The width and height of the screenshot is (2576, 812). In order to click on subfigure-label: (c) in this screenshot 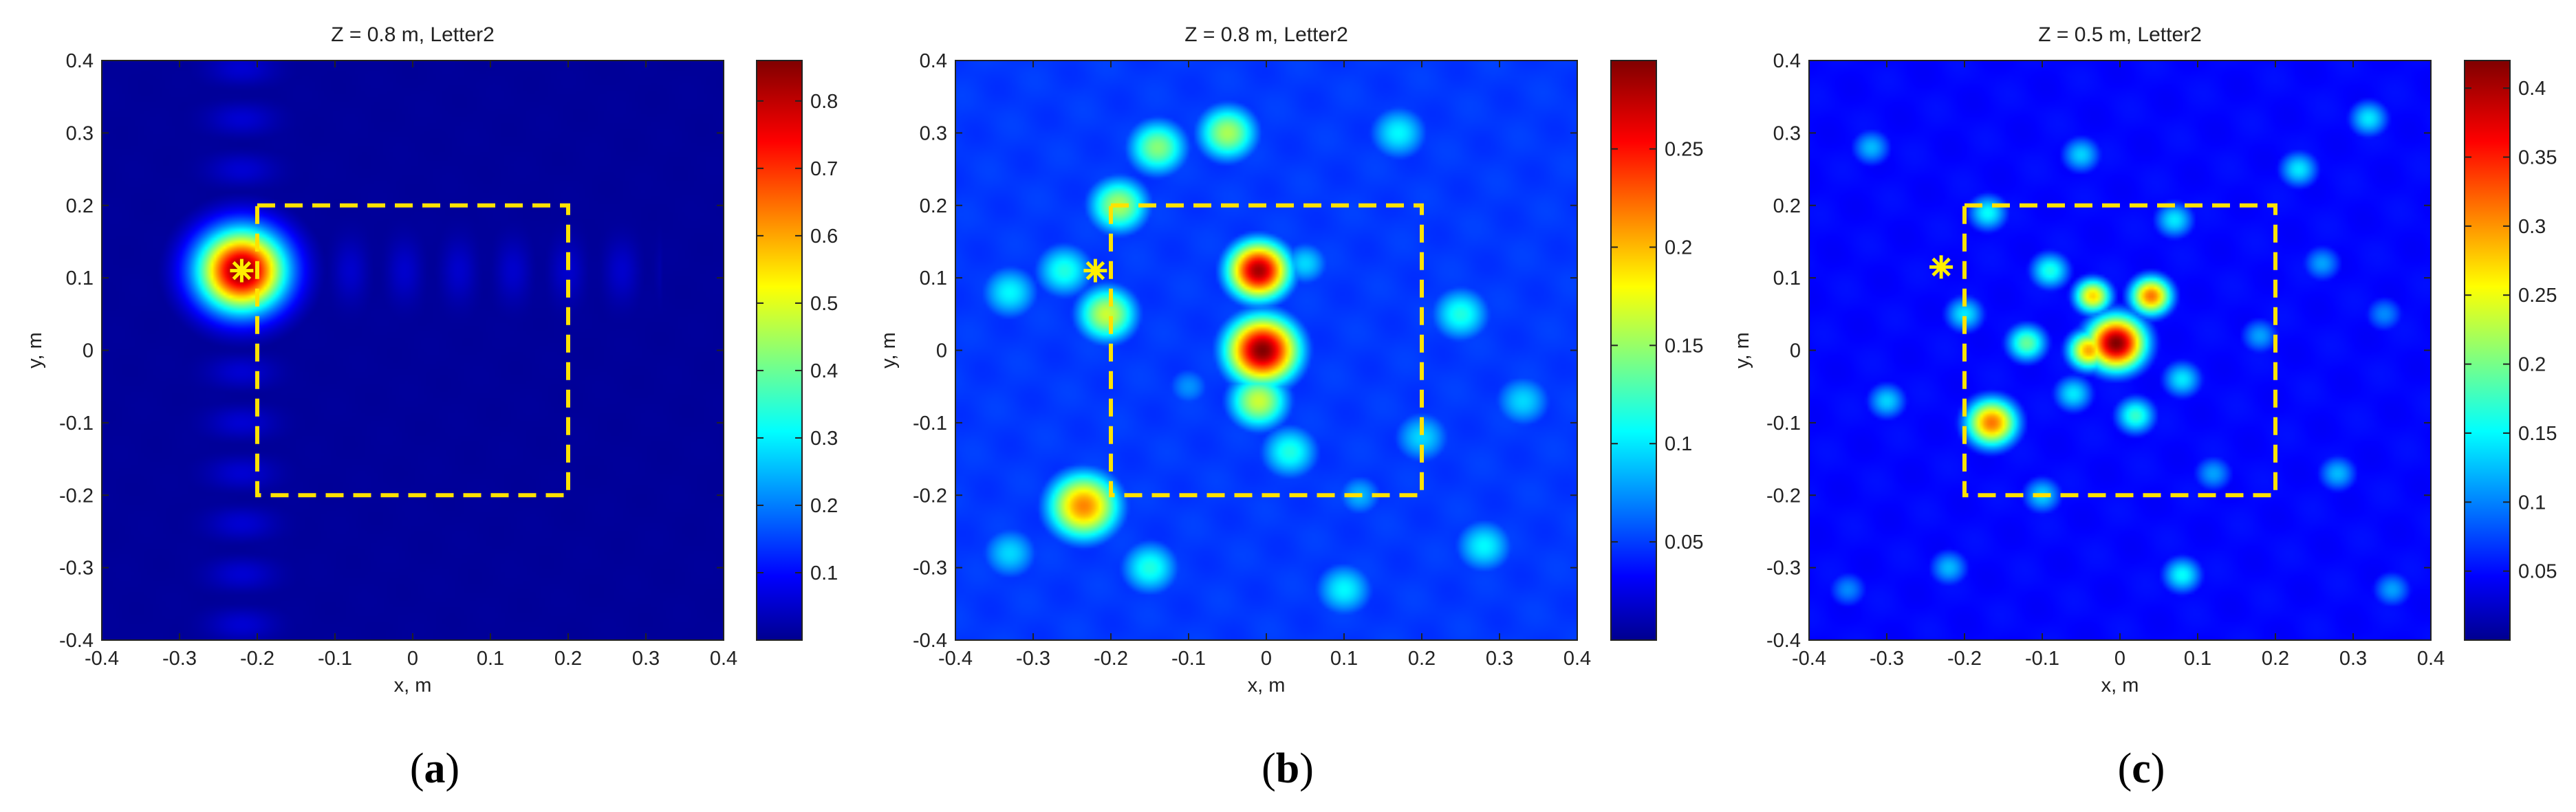, I will do `click(2141, 768)`.